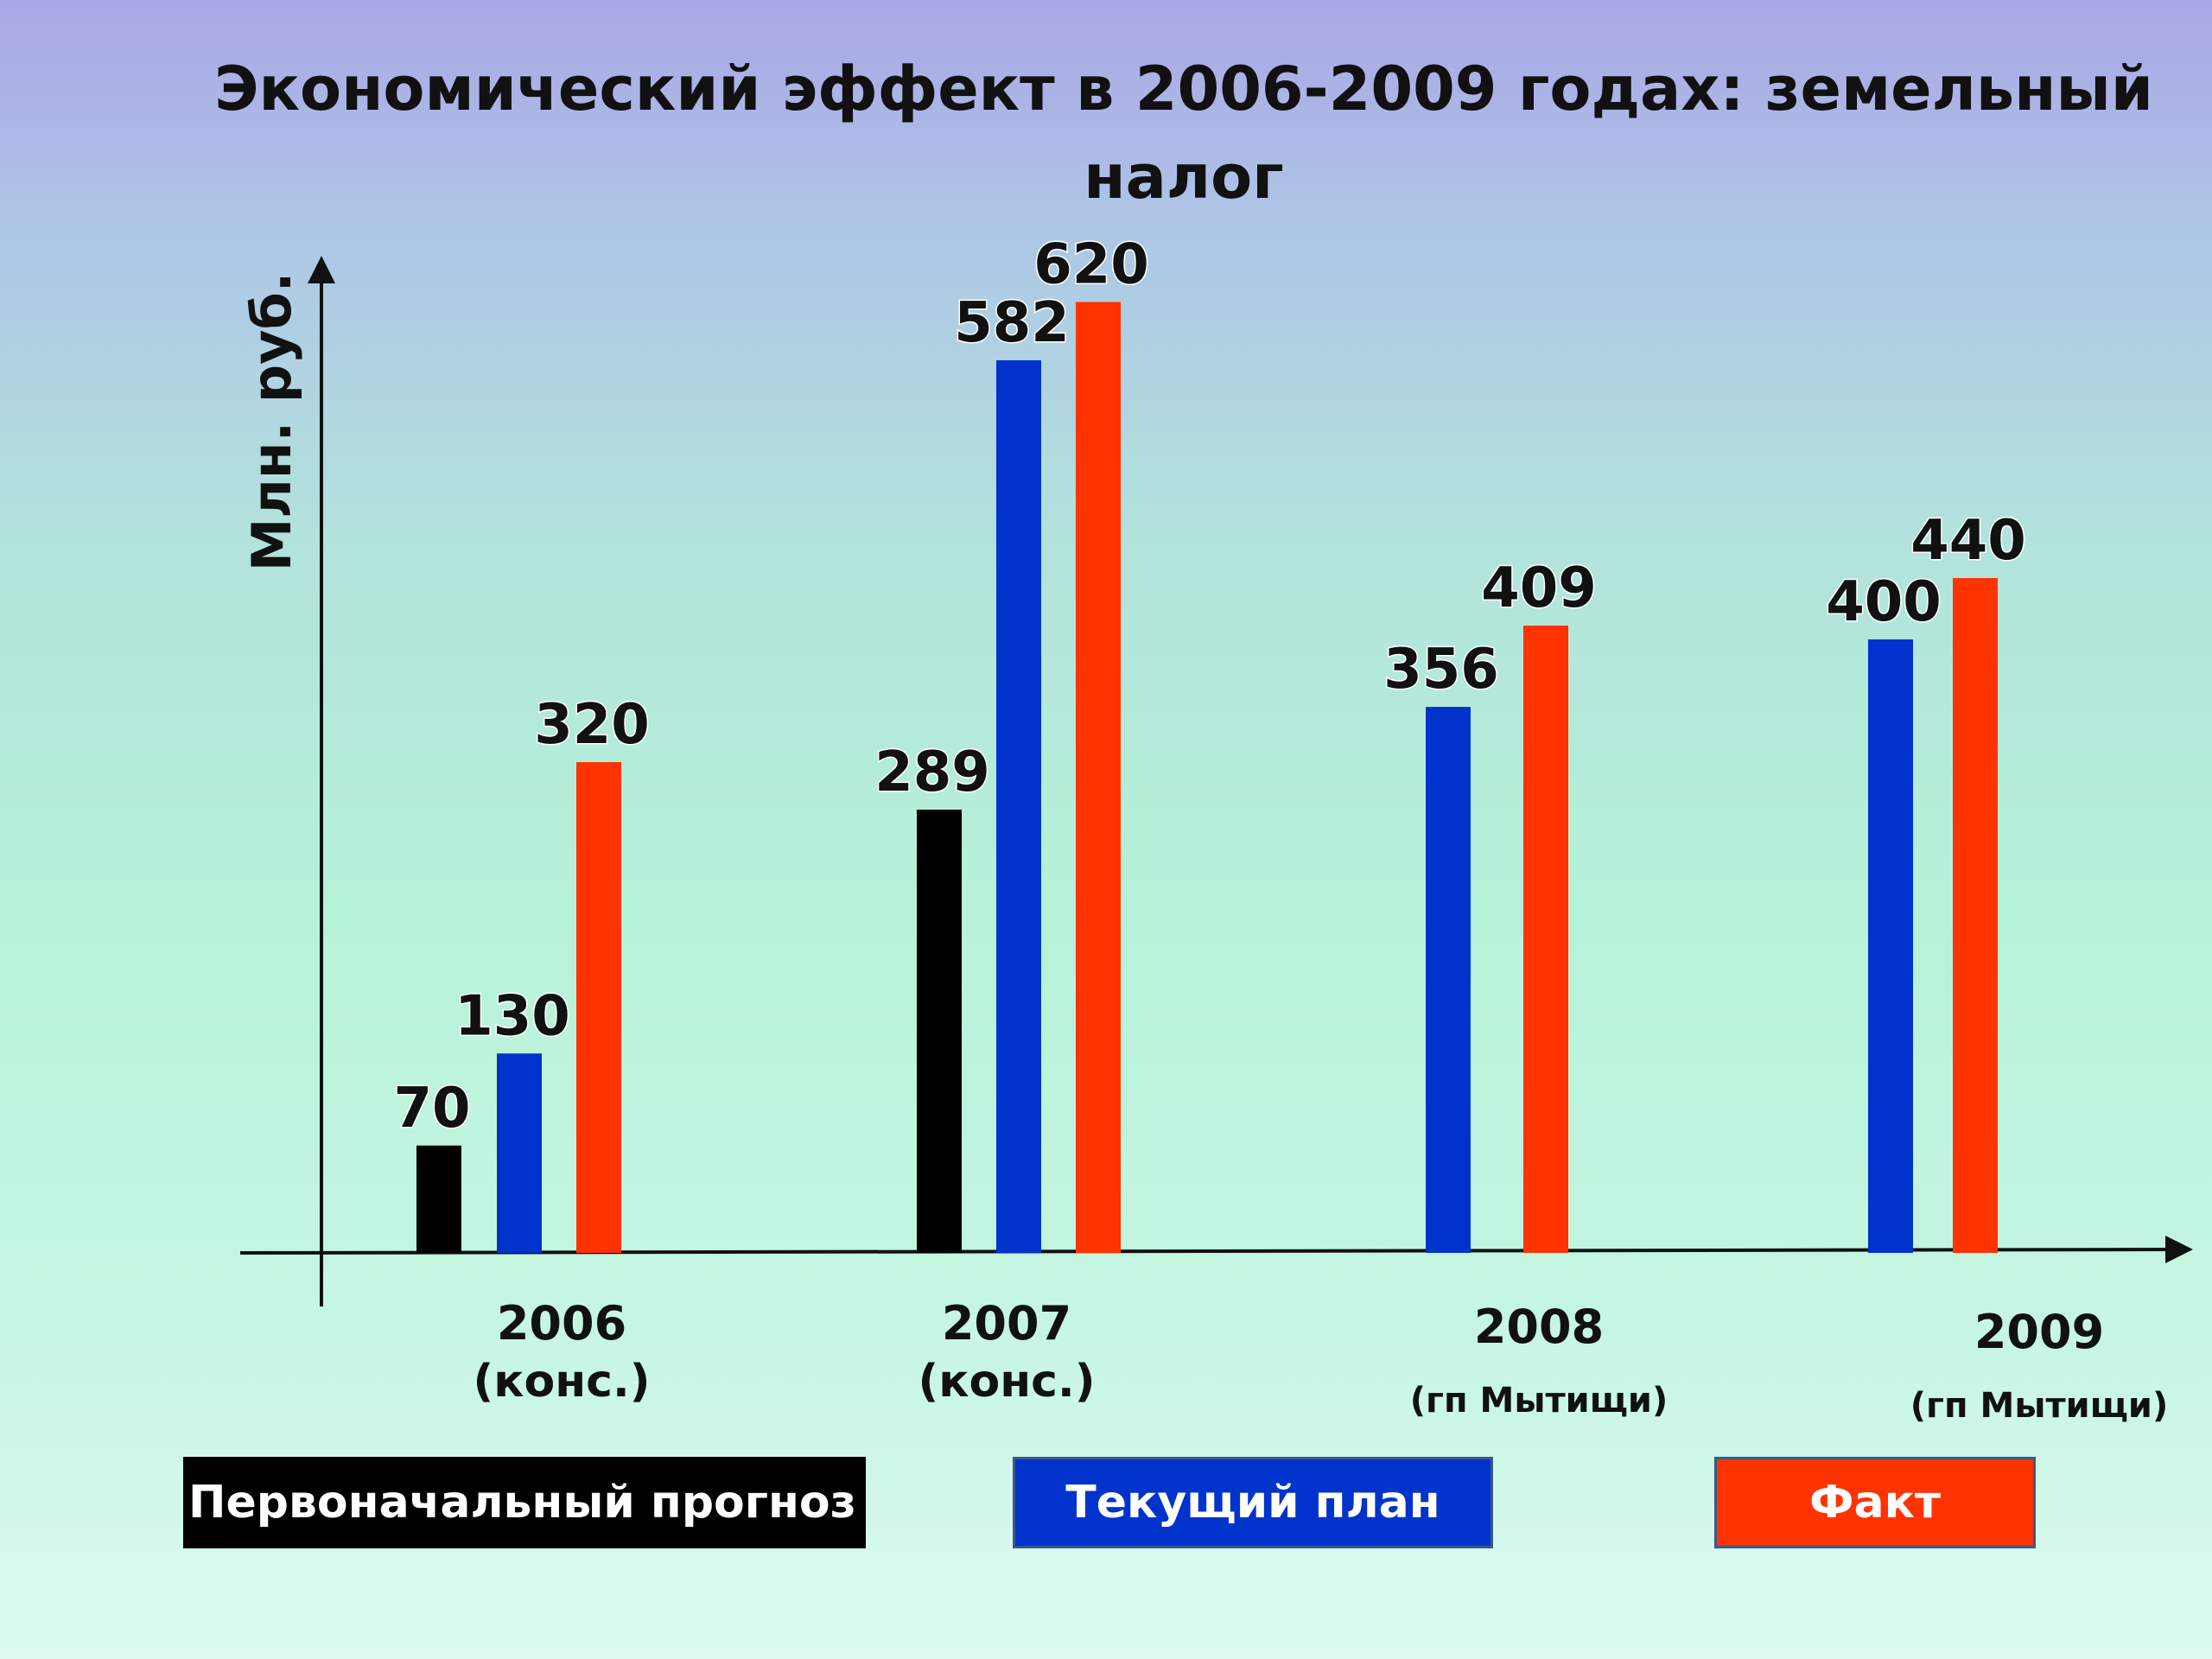  Describe the element at coordinates (512, 1016) in the screenshot. I see `data-label-2006-series-1: 130` at that location.